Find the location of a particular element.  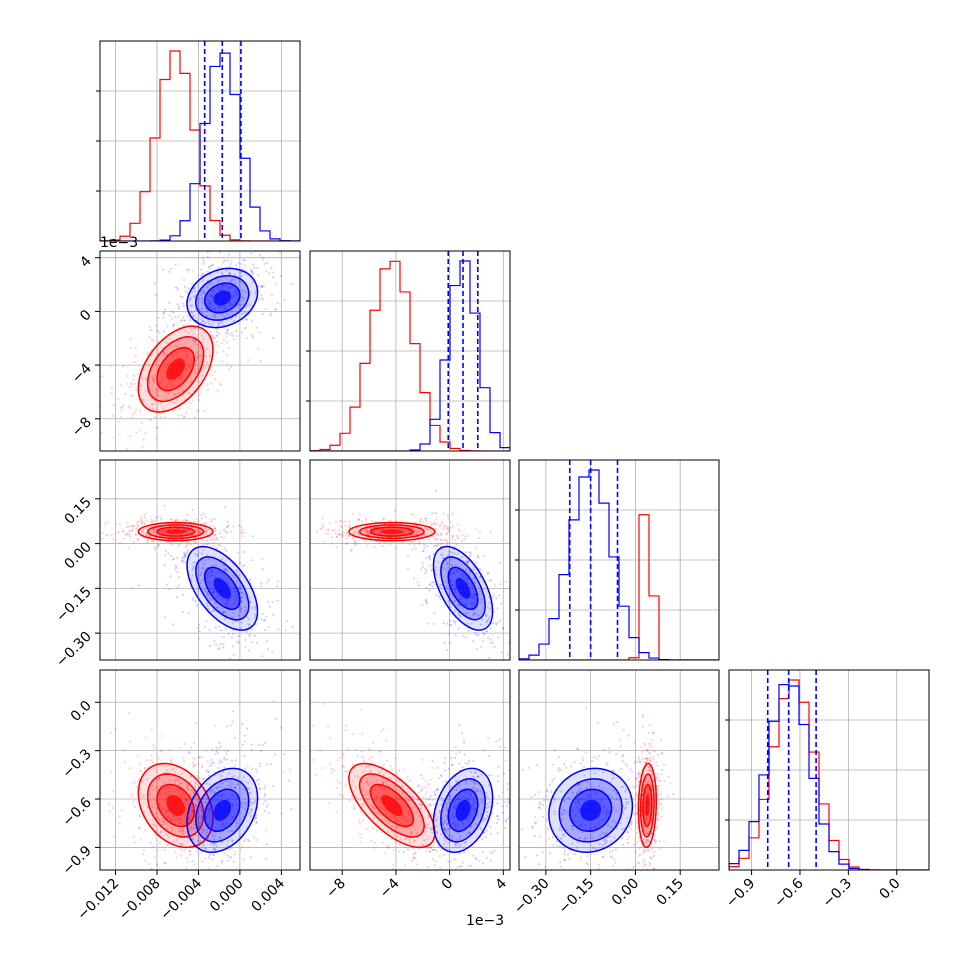

x-tick-label-p2: 0.15 is located at coordinates (670, 892).